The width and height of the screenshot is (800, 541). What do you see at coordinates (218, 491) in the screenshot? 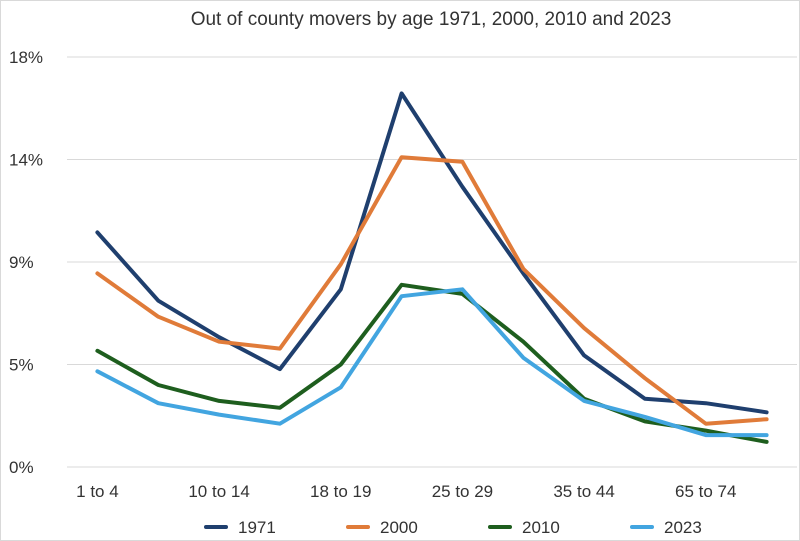
I see `x-tick-label: 10 to 14` at bounding box center [218, 491].